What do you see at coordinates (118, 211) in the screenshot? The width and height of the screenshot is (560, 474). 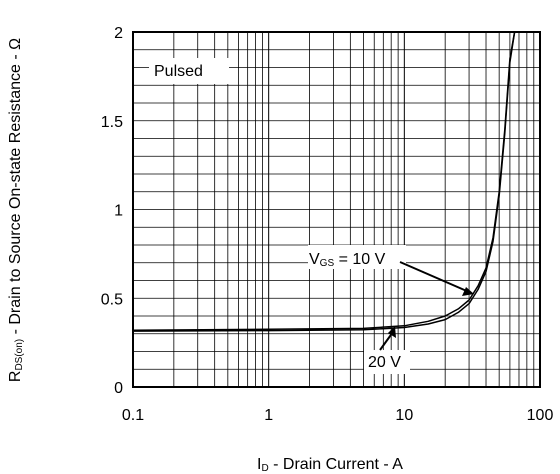 I see `y-tick-label: 1` at bounding box center [118, 211].